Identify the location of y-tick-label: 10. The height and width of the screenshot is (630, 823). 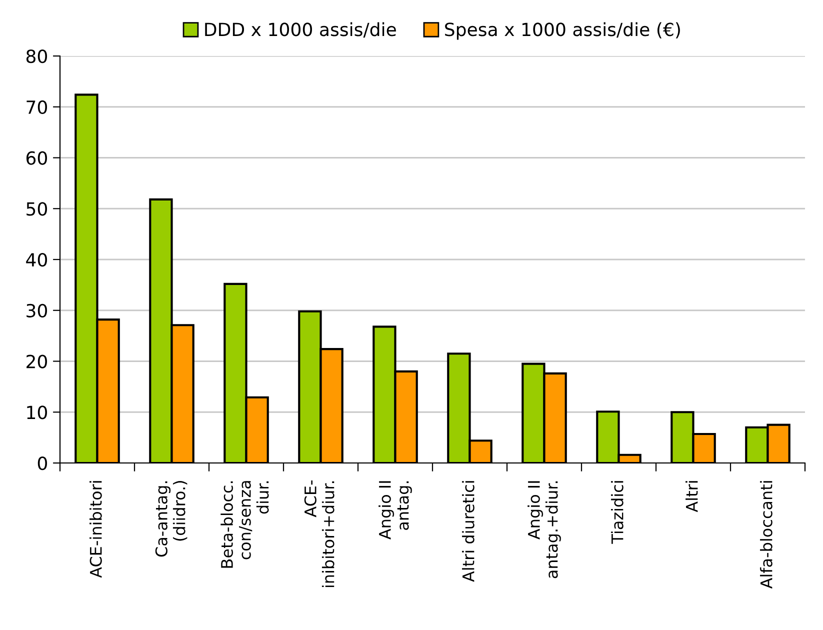
(37, 413).